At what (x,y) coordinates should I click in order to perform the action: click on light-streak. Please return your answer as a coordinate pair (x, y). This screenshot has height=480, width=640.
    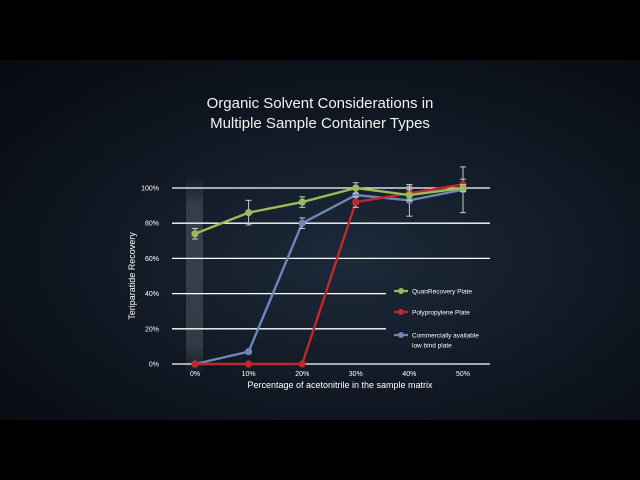
    Looking at the image, I should click on (194, 275).